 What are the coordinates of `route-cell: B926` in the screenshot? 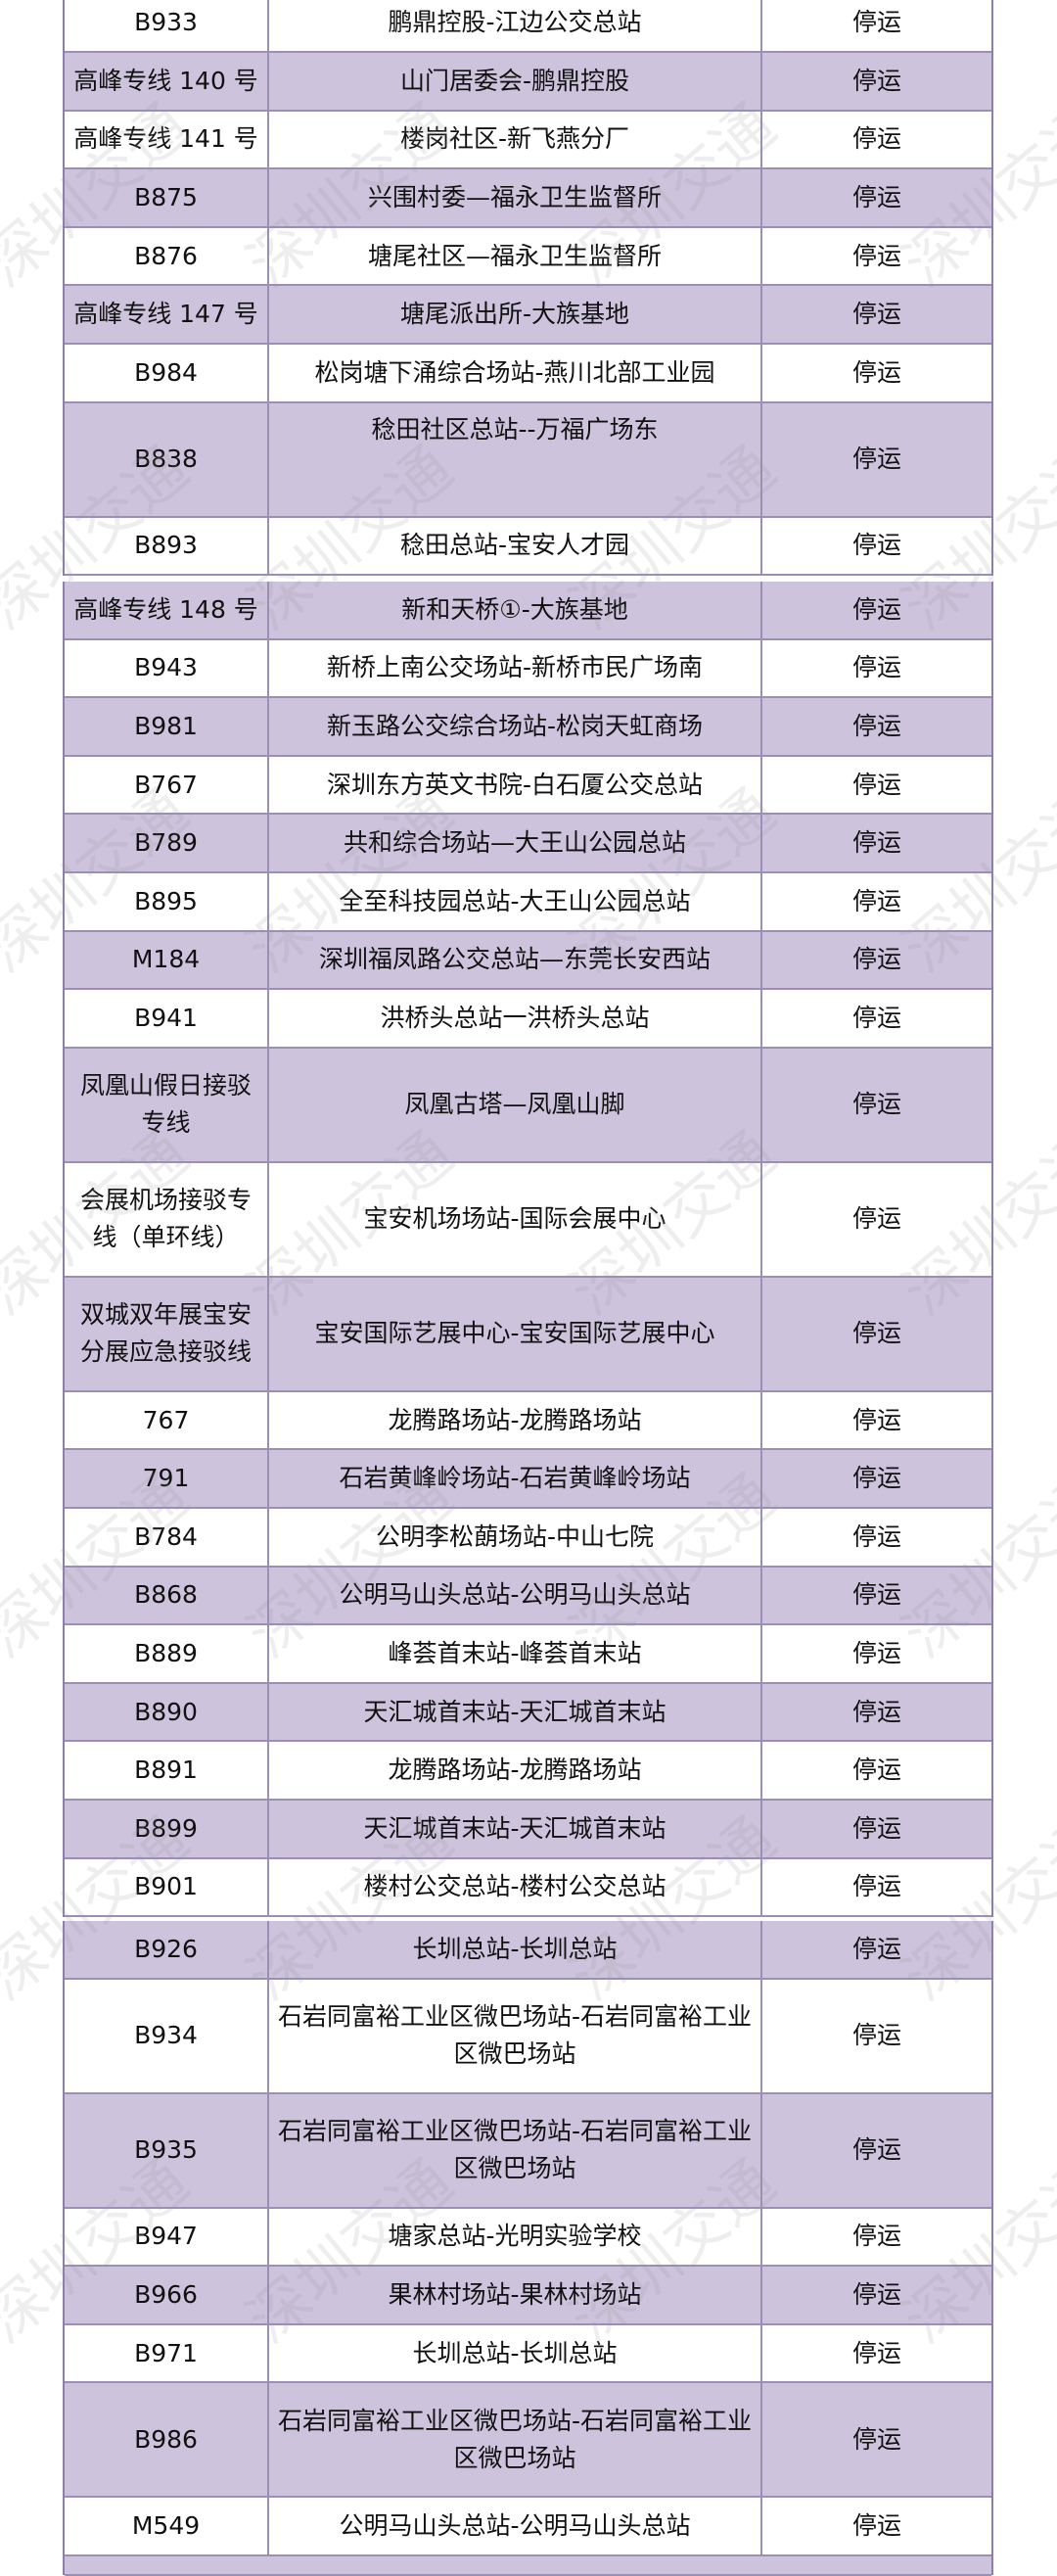 It's located at (167, 1949).